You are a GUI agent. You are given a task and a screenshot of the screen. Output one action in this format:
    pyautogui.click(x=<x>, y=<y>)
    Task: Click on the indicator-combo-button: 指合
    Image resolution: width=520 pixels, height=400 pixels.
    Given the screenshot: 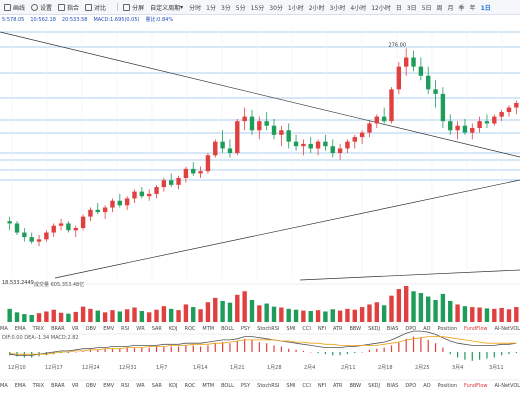 What is the action you would take?
    pyautogui.click(x=68, y=7)
    